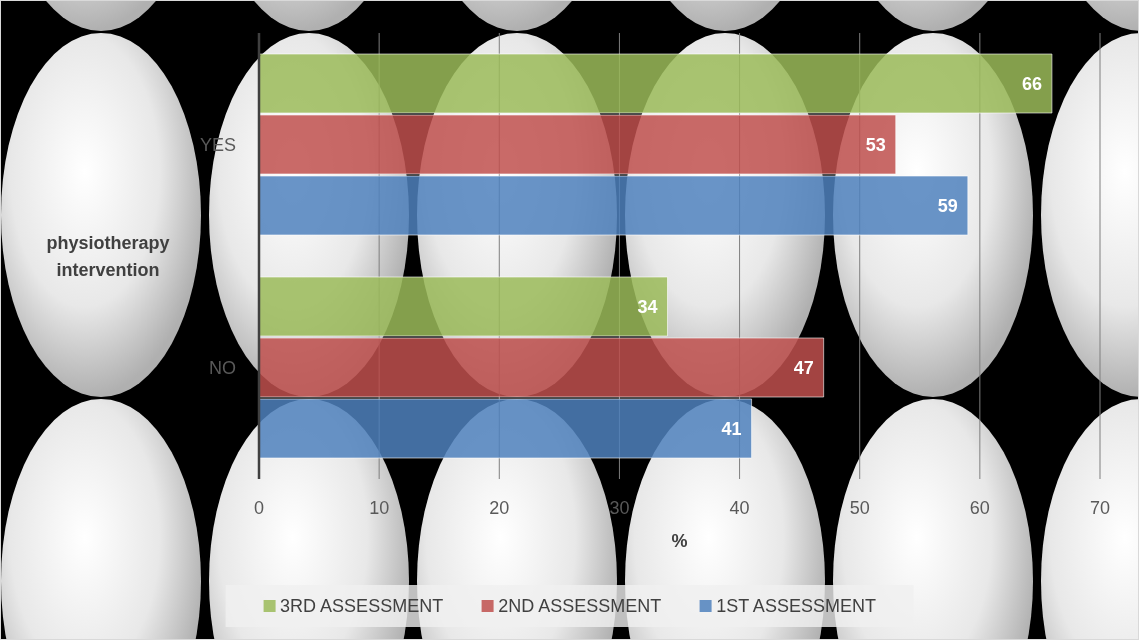 This screenshot has width=1139, height=640. What do you see at coordinates (796, 606) in the screenshot?
I see `legend-label: 1ST ASSESSMENT` at bounding box center [796, 606].